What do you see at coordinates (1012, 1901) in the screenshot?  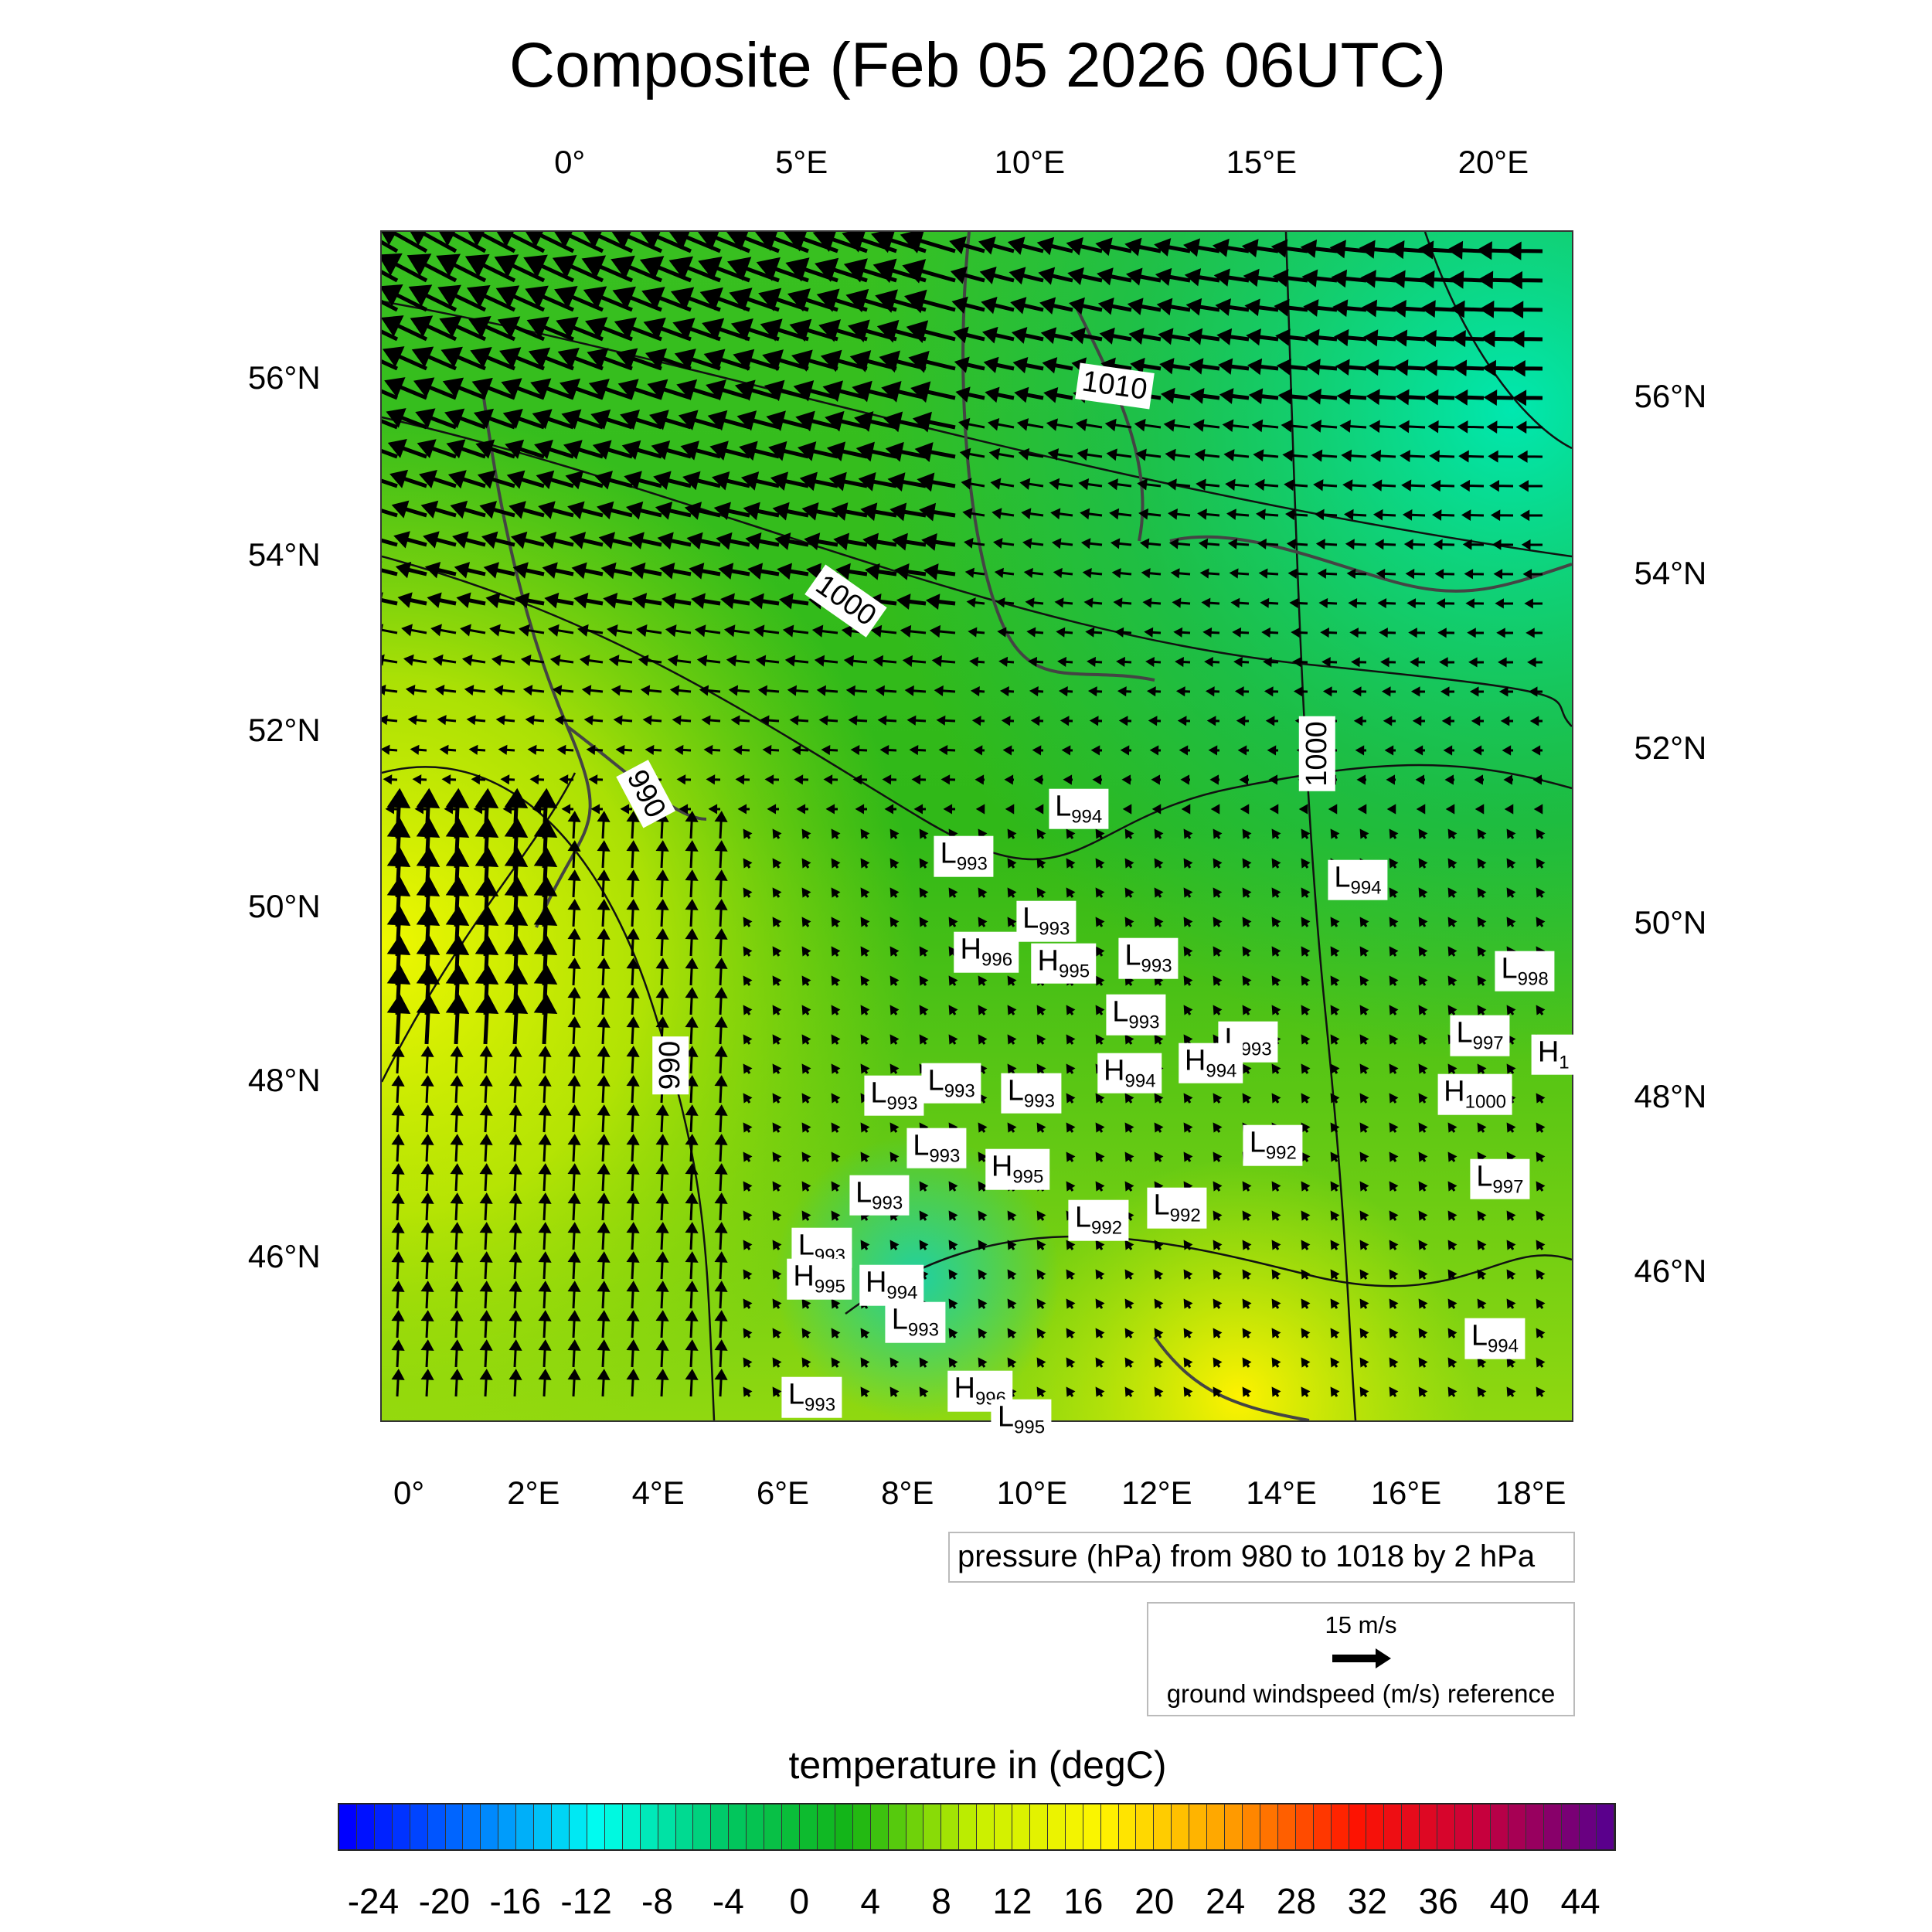 I see `colorbar-tick-label: 12` at bounding box center [1012, 1901].